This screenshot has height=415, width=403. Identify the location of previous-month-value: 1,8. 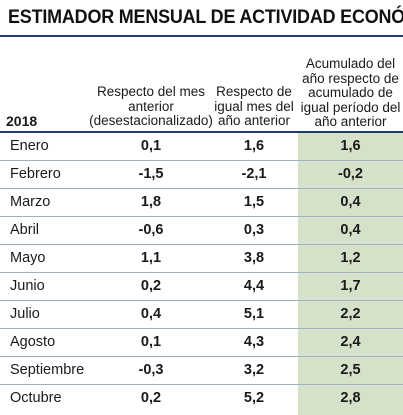
(151, 202).